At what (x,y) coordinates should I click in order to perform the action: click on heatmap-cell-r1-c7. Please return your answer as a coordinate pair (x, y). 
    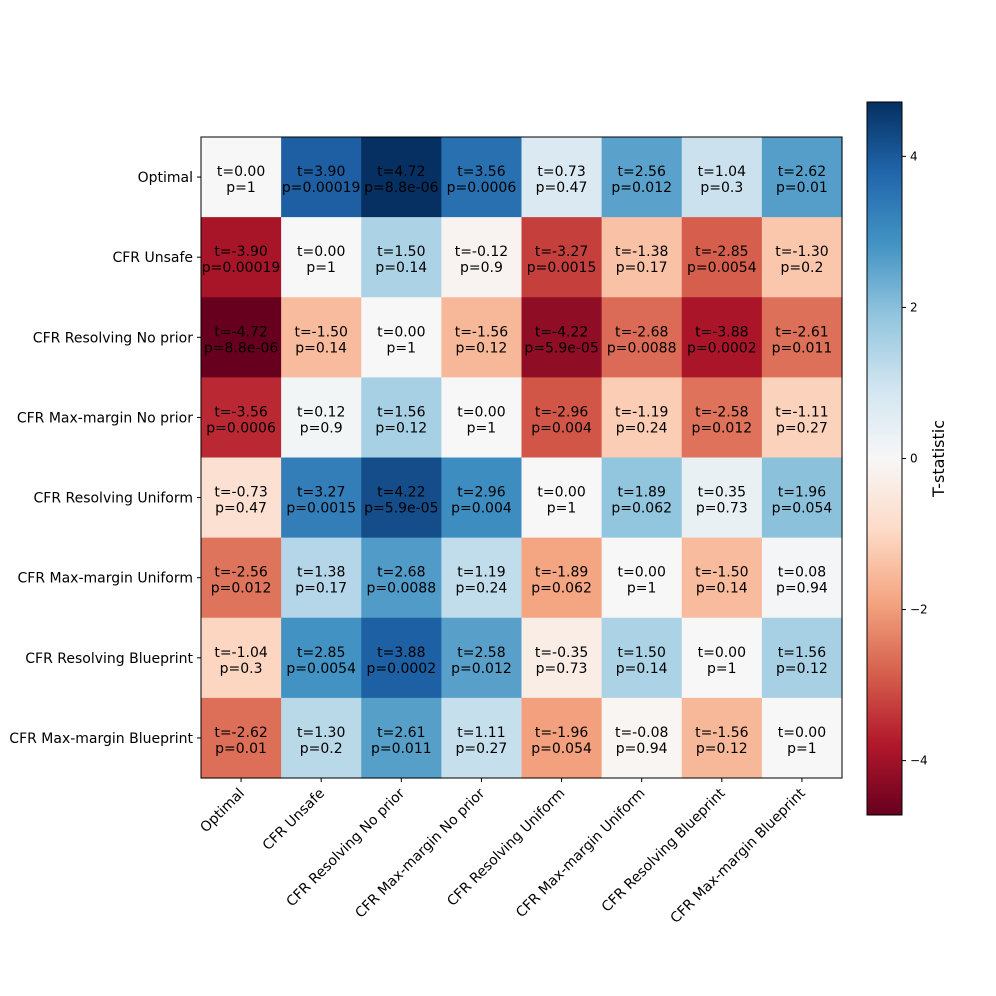
    Looking at the image, I should click on (802, 257).